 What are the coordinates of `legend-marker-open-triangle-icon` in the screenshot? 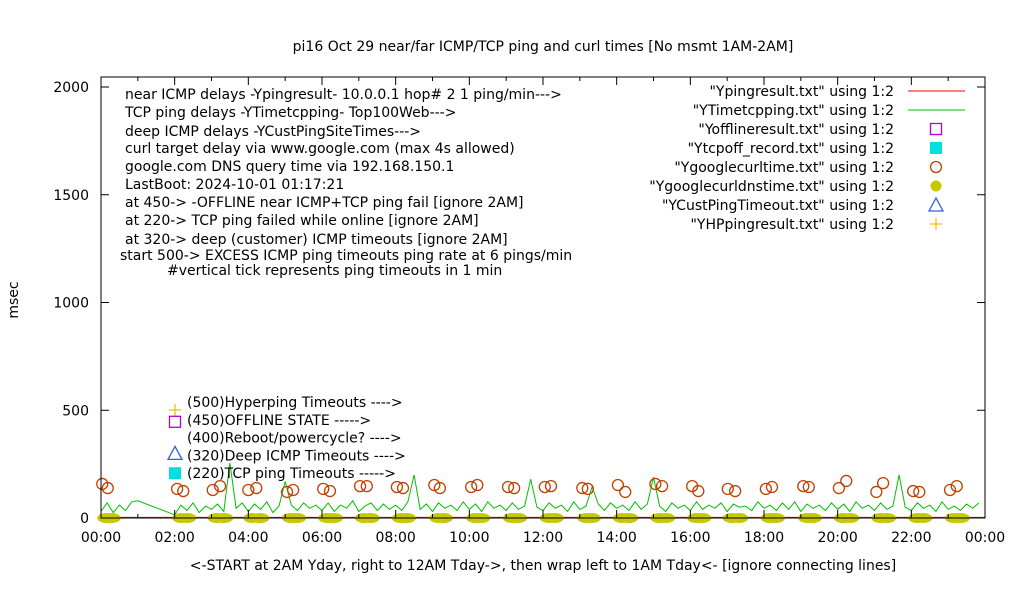 It's located at (936, 204).